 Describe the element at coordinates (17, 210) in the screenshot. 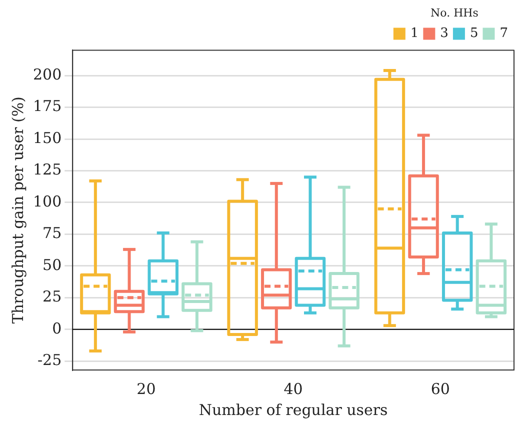

I see `y-axis-title: Throughput gain per user (%)` at that location.